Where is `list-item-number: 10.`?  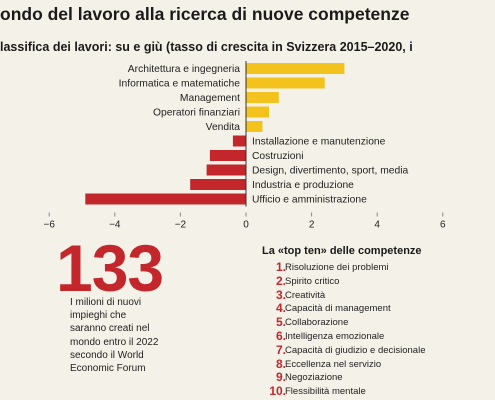 list-item-number: 10. is located at coordinates (277, 391).